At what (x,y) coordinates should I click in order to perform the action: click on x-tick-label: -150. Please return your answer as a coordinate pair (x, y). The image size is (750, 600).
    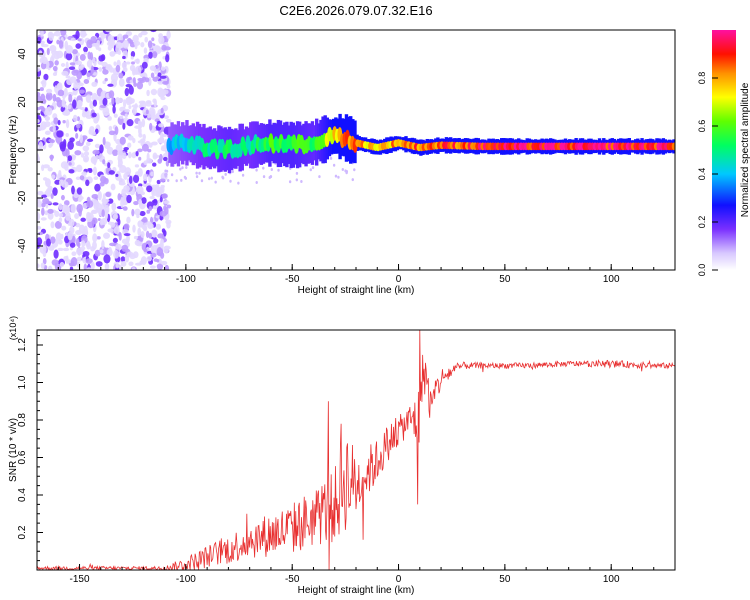
    Looking at the image, I should click on (80, 279).